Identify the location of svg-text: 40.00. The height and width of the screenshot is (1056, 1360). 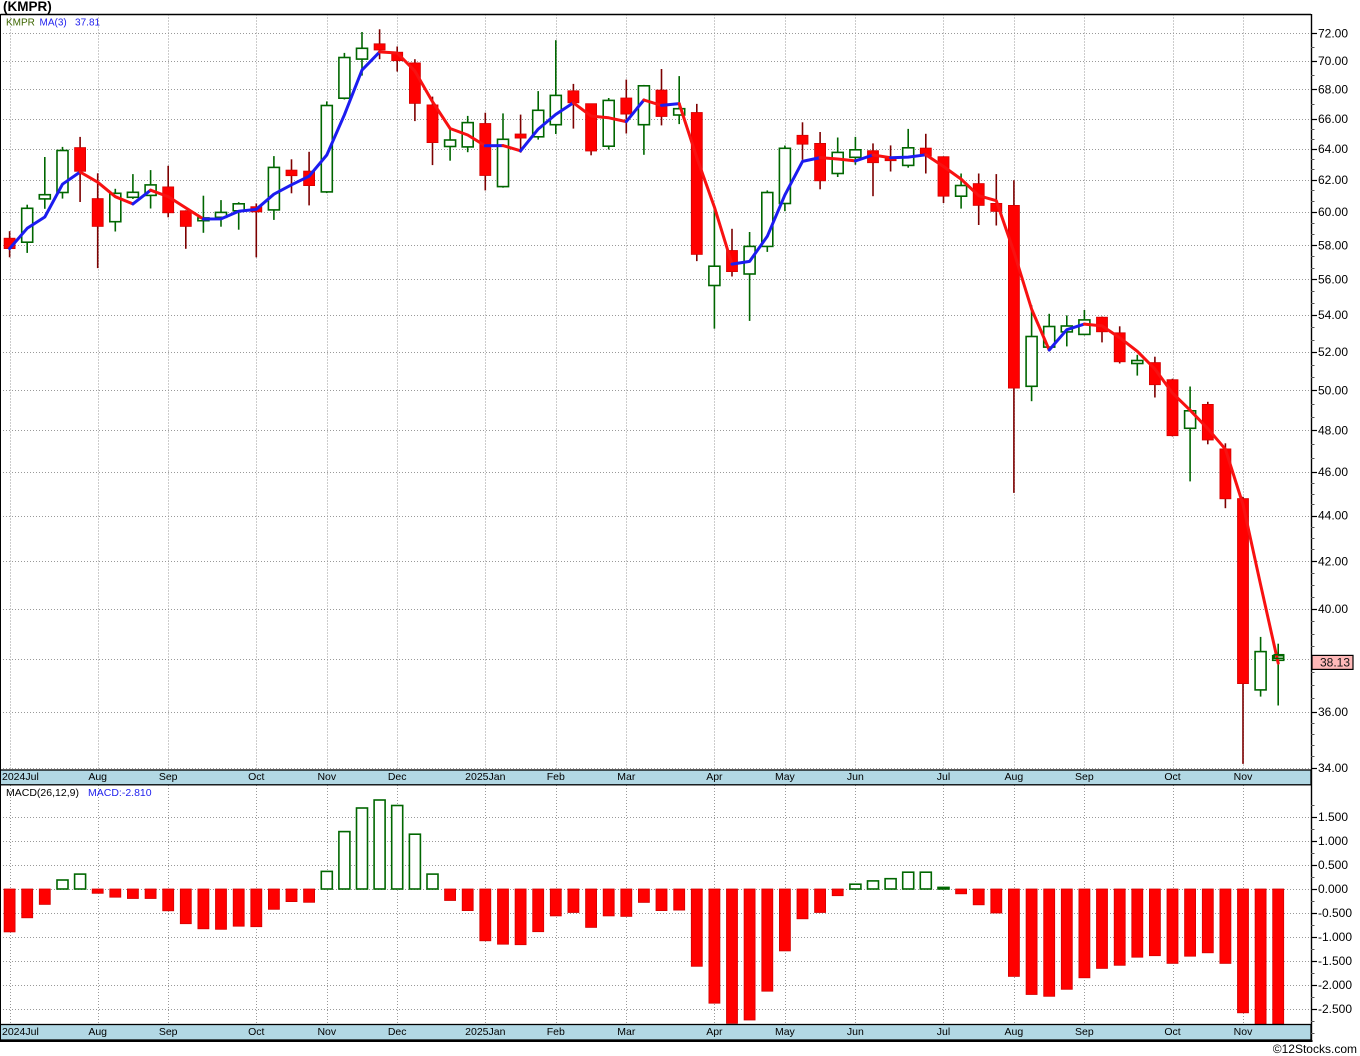
(1333, 609).